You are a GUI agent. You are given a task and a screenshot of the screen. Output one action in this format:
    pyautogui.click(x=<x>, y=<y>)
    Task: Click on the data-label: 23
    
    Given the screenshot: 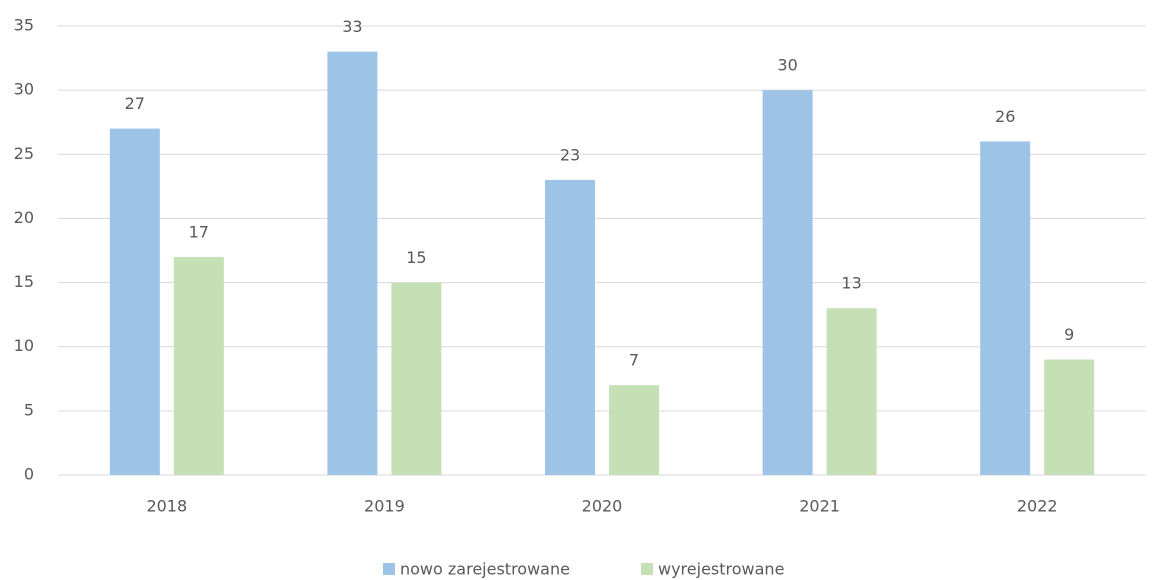 What is the action you would take?
    pyautogui.click(x=570, y=154)
    